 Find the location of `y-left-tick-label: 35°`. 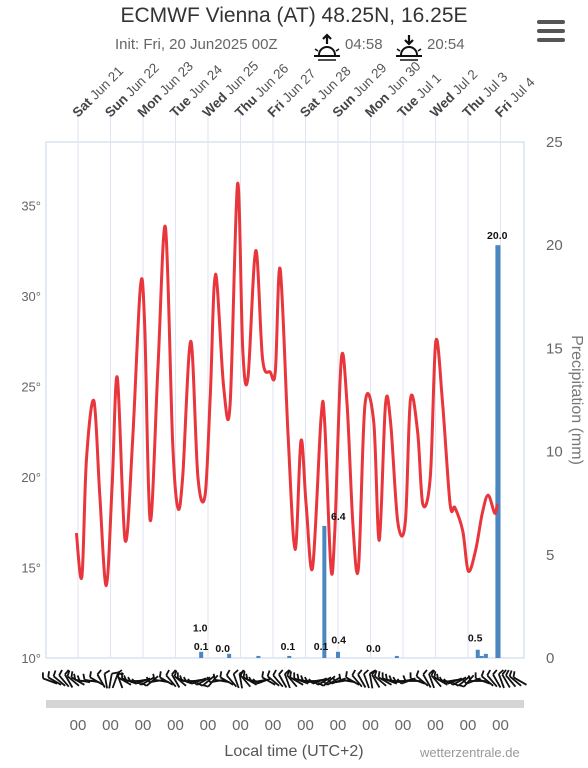

y-left-tick-label: 35° is located at coordinates (31, 205).